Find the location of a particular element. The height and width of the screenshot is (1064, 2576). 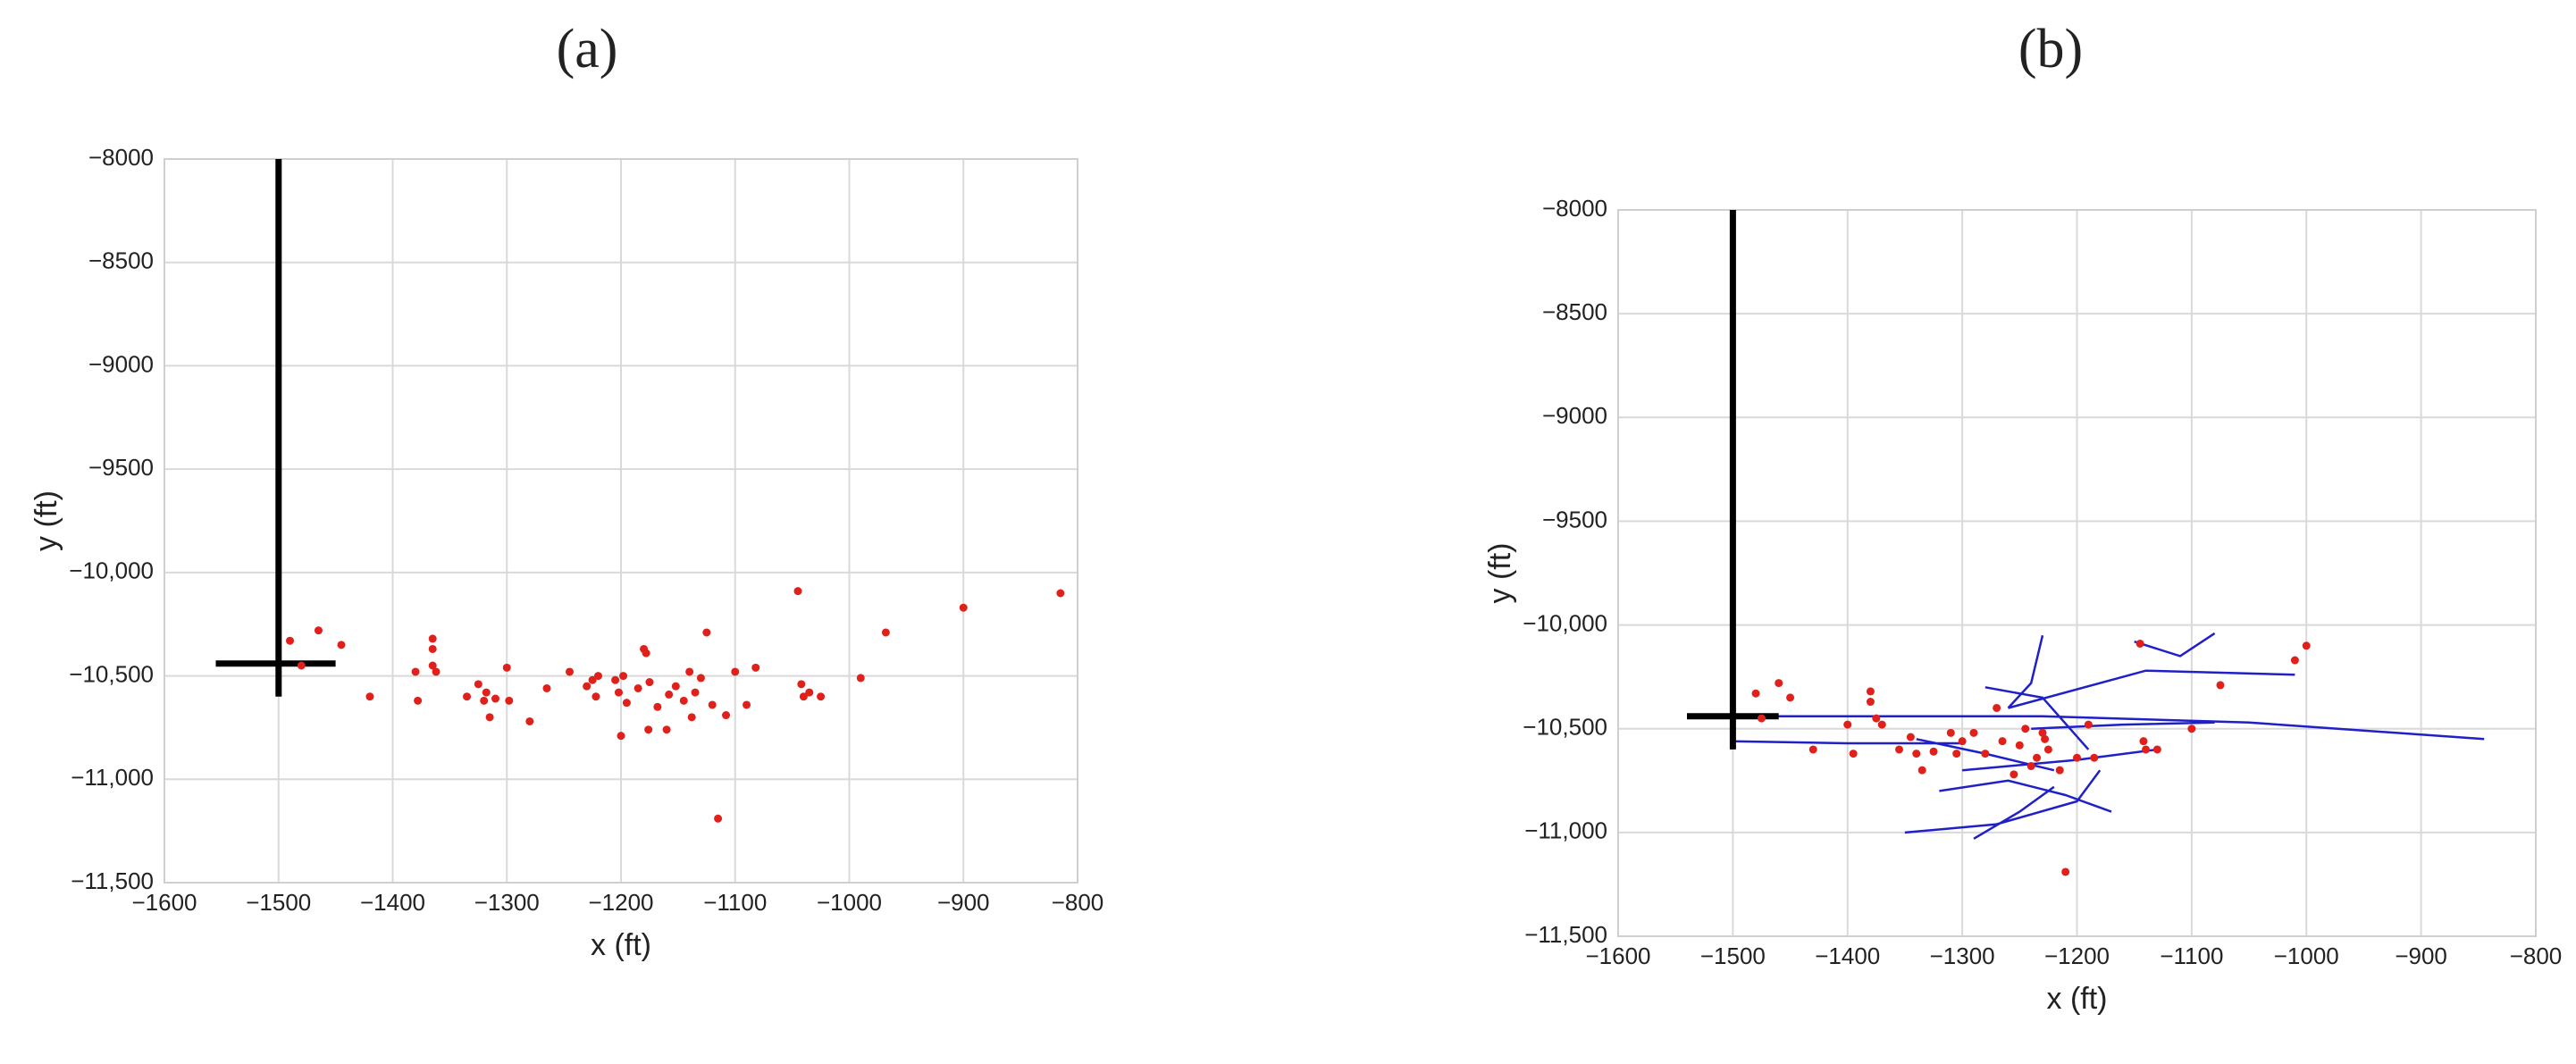

y-tick-label: −8000 is located at coordinates (1574, 208).